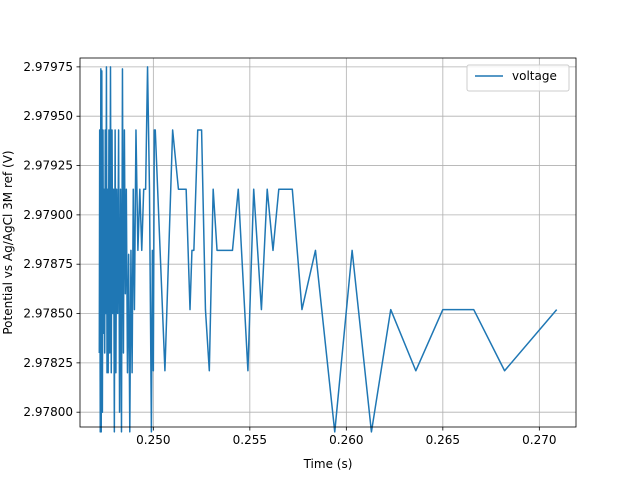 The image size is (640, 480). I want to click on legend-label-voltage: voltage, so click(534, 76).